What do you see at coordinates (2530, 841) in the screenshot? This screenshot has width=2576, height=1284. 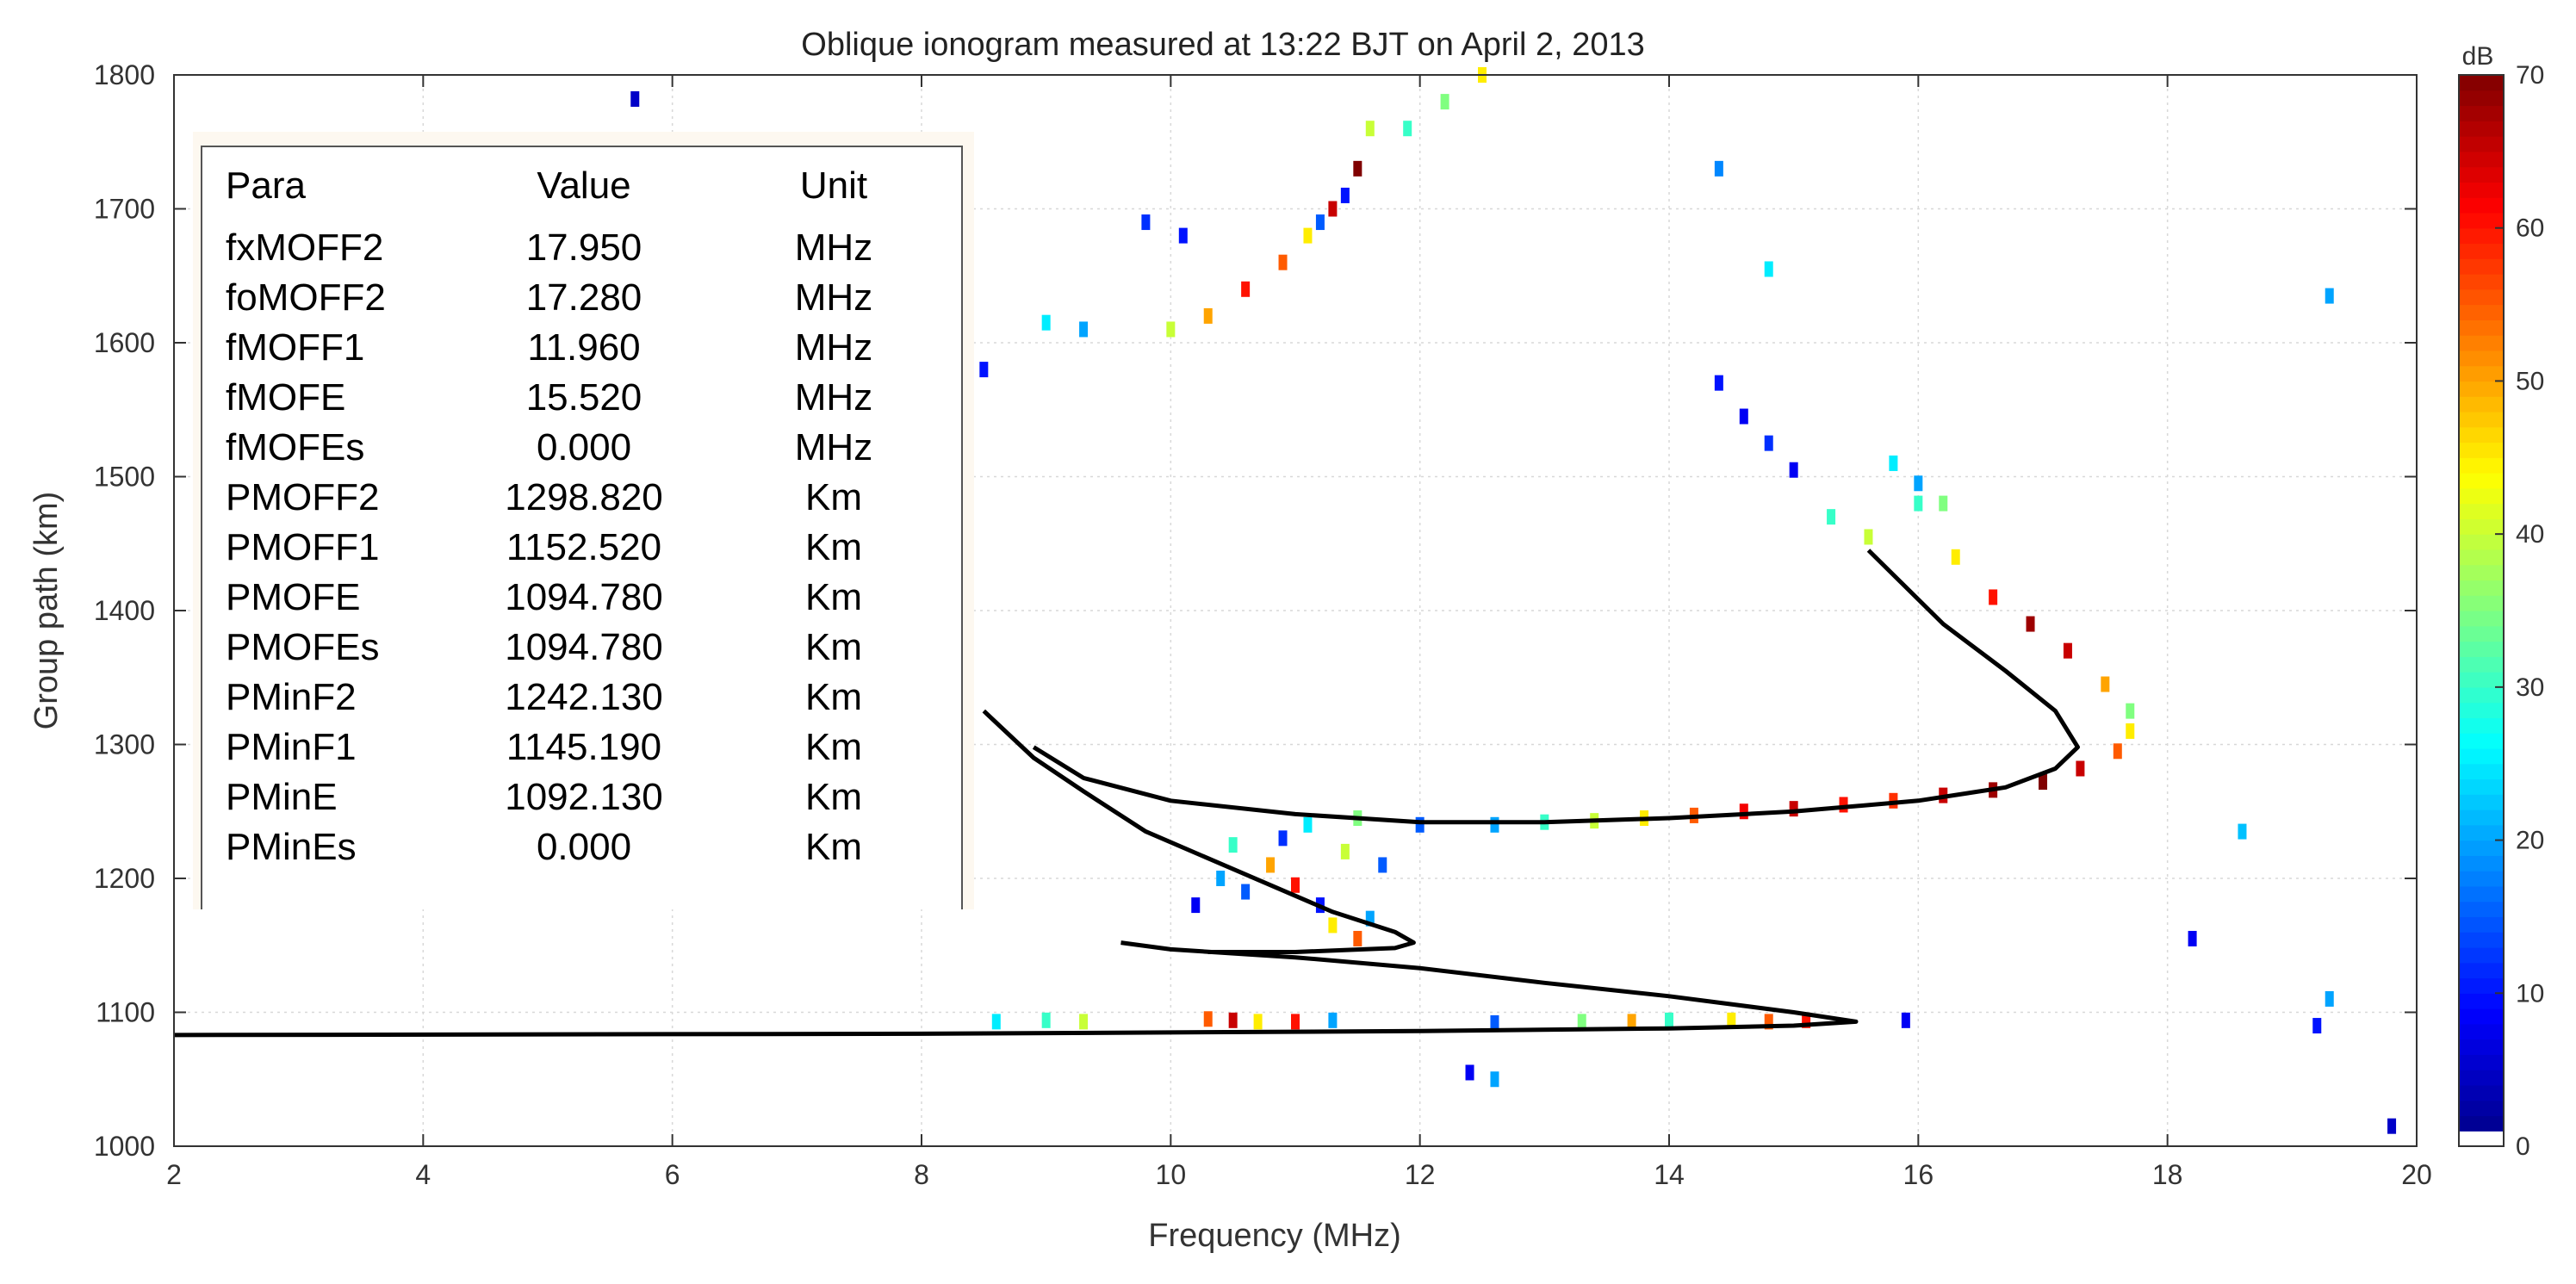 I see `colorbar-tick-label: 20` at bounding box center [2530, 841].